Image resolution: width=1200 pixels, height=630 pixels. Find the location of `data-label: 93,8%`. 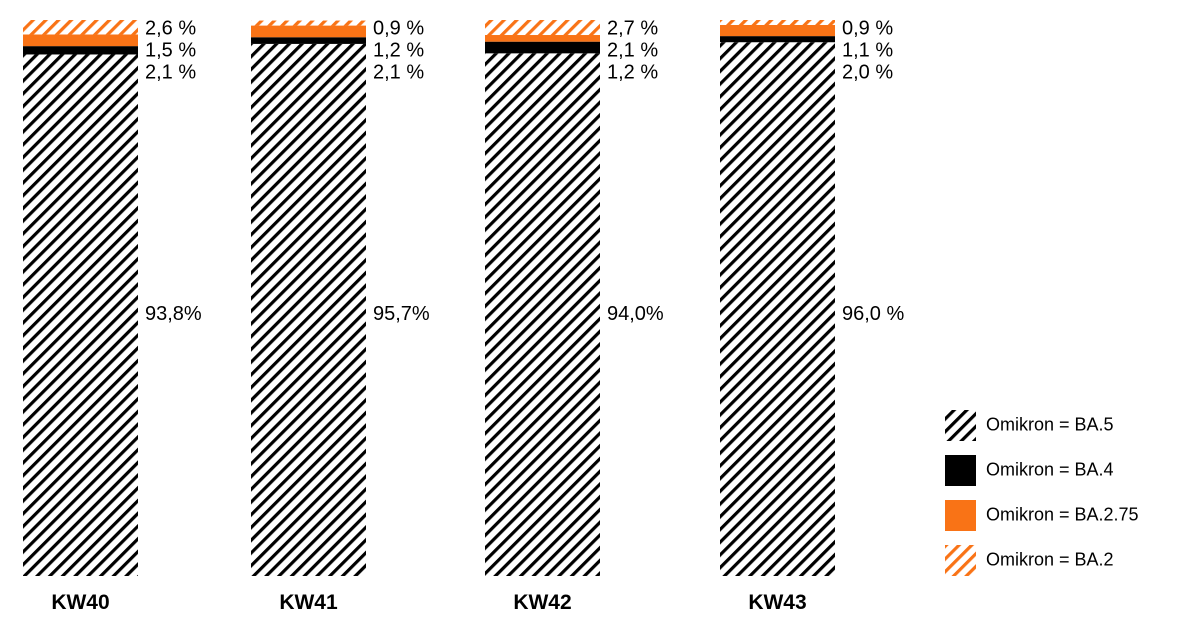

data-label: 93,8% is located at coordinates (173, 314).